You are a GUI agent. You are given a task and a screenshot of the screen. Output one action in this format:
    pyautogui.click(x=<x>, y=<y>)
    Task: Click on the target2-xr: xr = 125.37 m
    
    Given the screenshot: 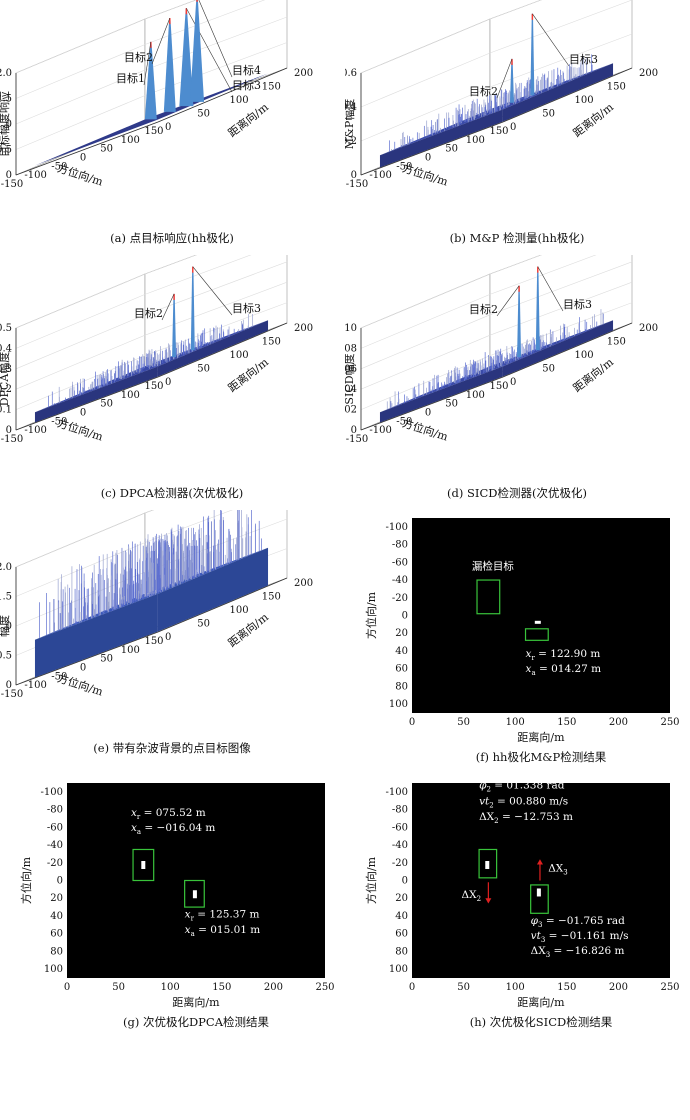 What is the action you would take?
    pyautogui.click(x=222, y=916)
    